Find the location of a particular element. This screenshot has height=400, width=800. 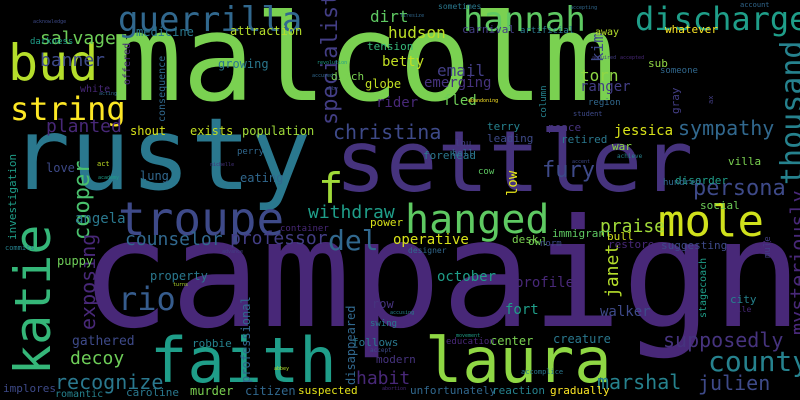

word-walker: walker is located at coordinates (625, 312).